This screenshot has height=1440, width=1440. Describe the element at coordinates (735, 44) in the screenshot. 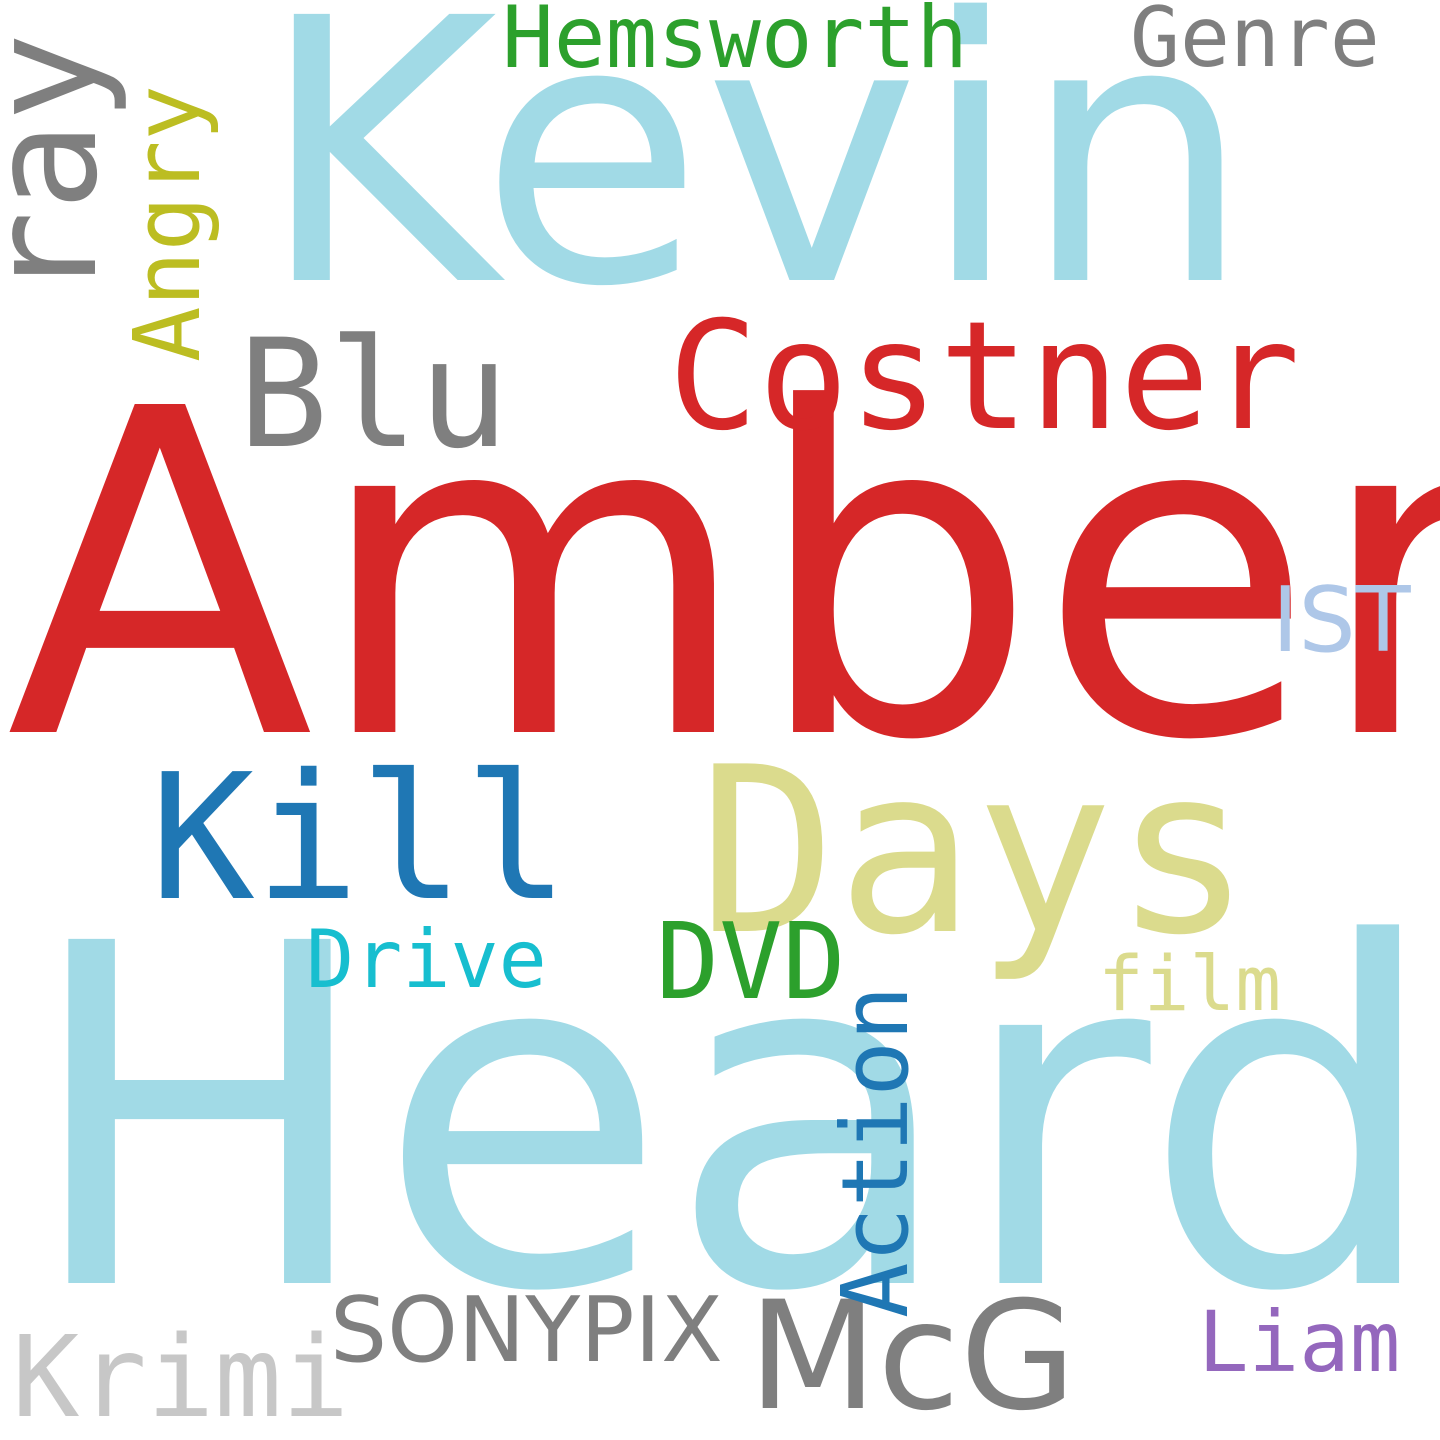

I see `word-hemsworth: Hemsworth` at that location.